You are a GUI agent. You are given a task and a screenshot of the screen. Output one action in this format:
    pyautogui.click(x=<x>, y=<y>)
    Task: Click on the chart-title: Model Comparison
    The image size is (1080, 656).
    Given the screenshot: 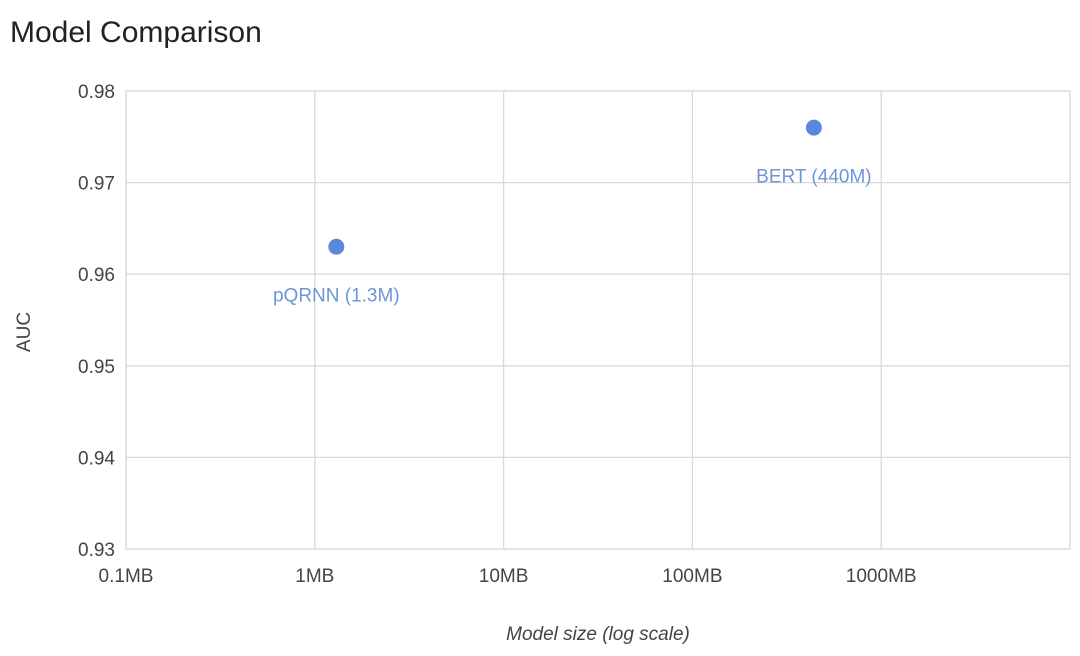 What is the action you would take?
    pyautogui.click(x=136, y=32)
    